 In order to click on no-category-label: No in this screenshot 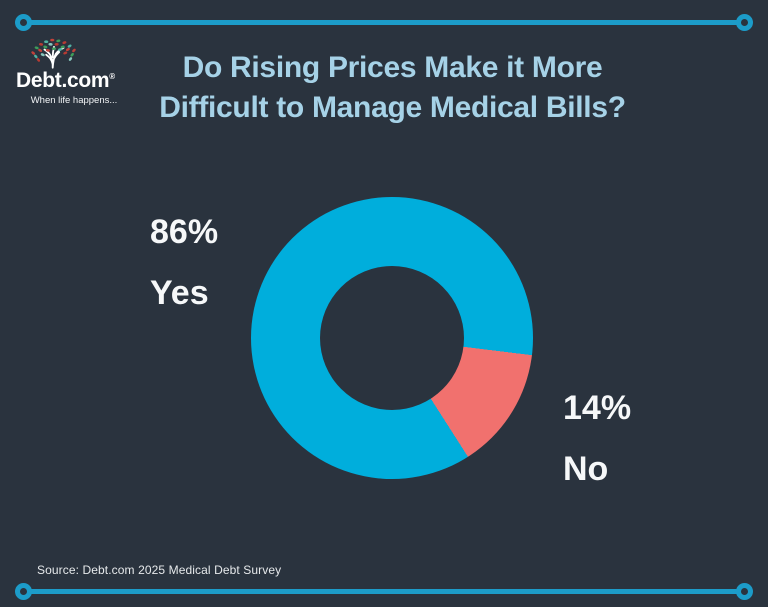, I will do `click(586, 469)`.